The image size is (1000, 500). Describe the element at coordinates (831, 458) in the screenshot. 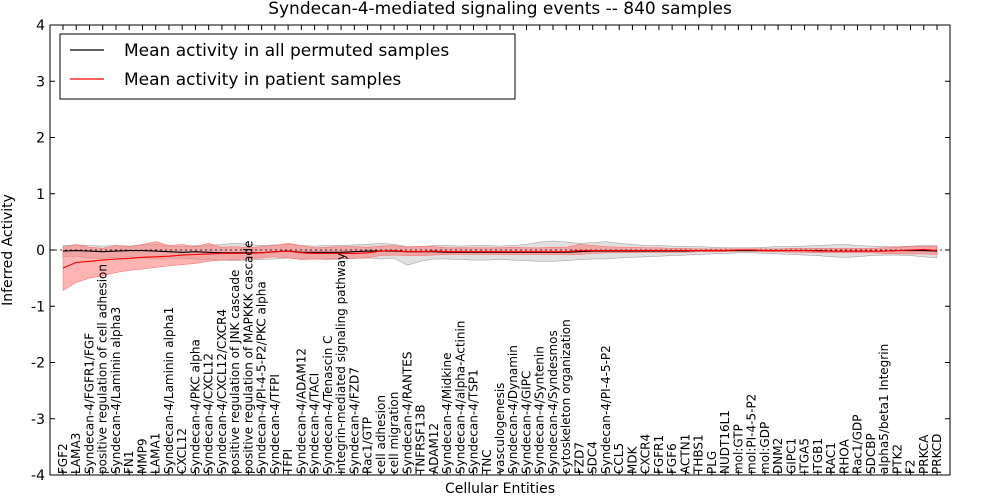

I see `x-tick-label: RAC1` at that location.